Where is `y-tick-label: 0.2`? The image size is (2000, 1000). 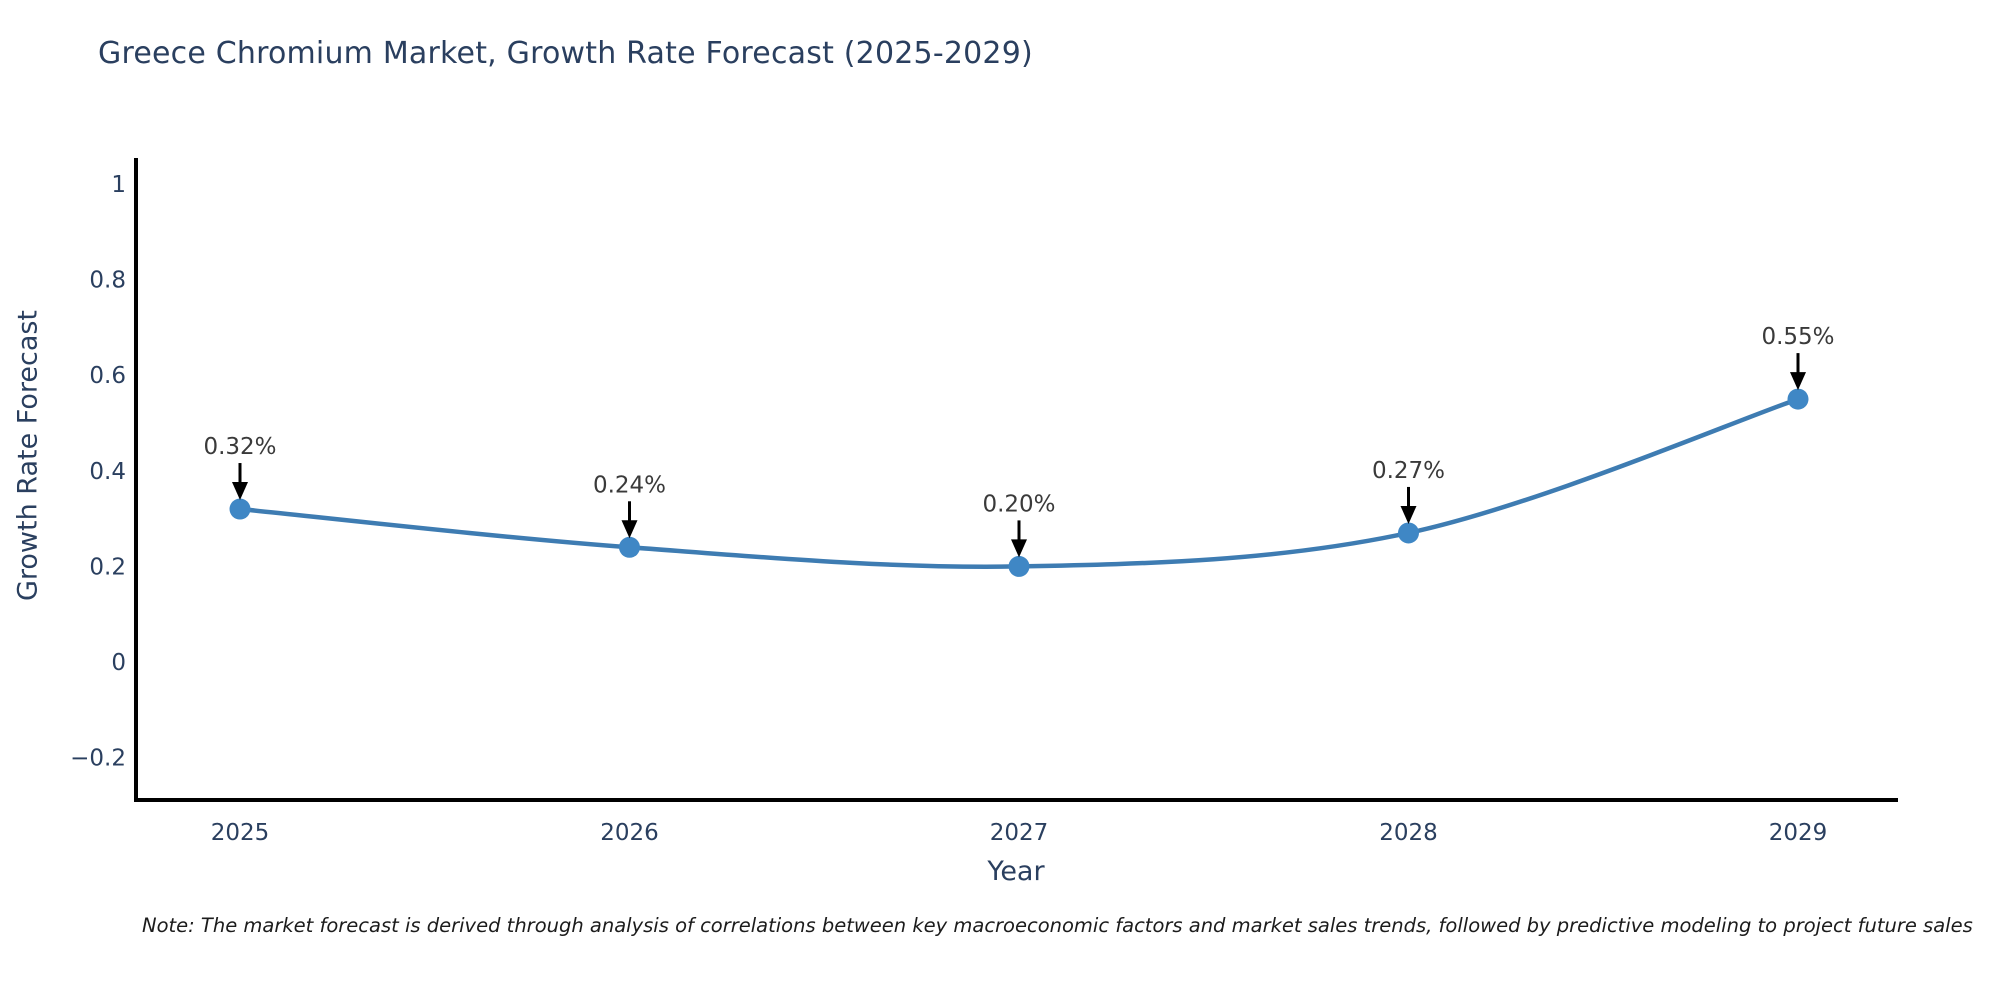
y-tick-label: 0.2 is located at coordinates (107, 567).